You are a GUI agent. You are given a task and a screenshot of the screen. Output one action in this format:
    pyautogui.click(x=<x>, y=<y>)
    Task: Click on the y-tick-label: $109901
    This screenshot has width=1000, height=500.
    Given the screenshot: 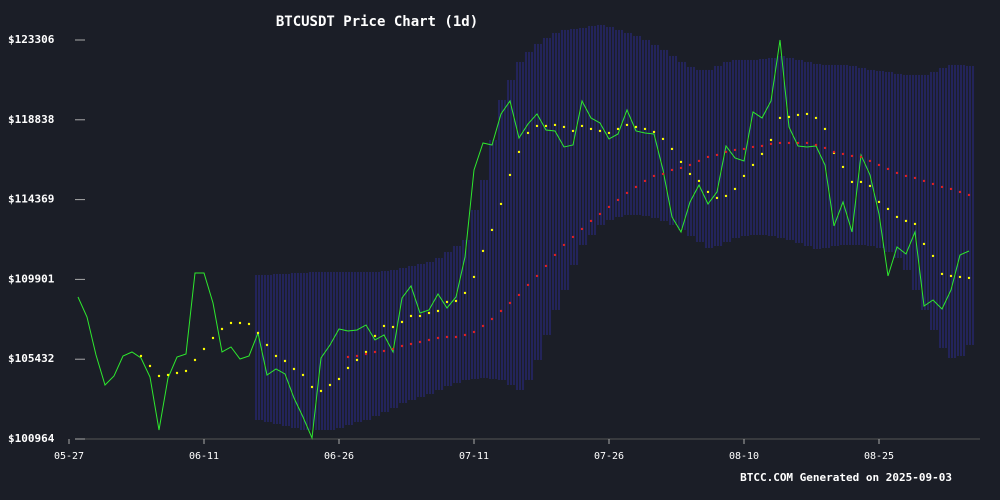 What is the action you would take?
    pyautogui.click(x=31, y=278)
    